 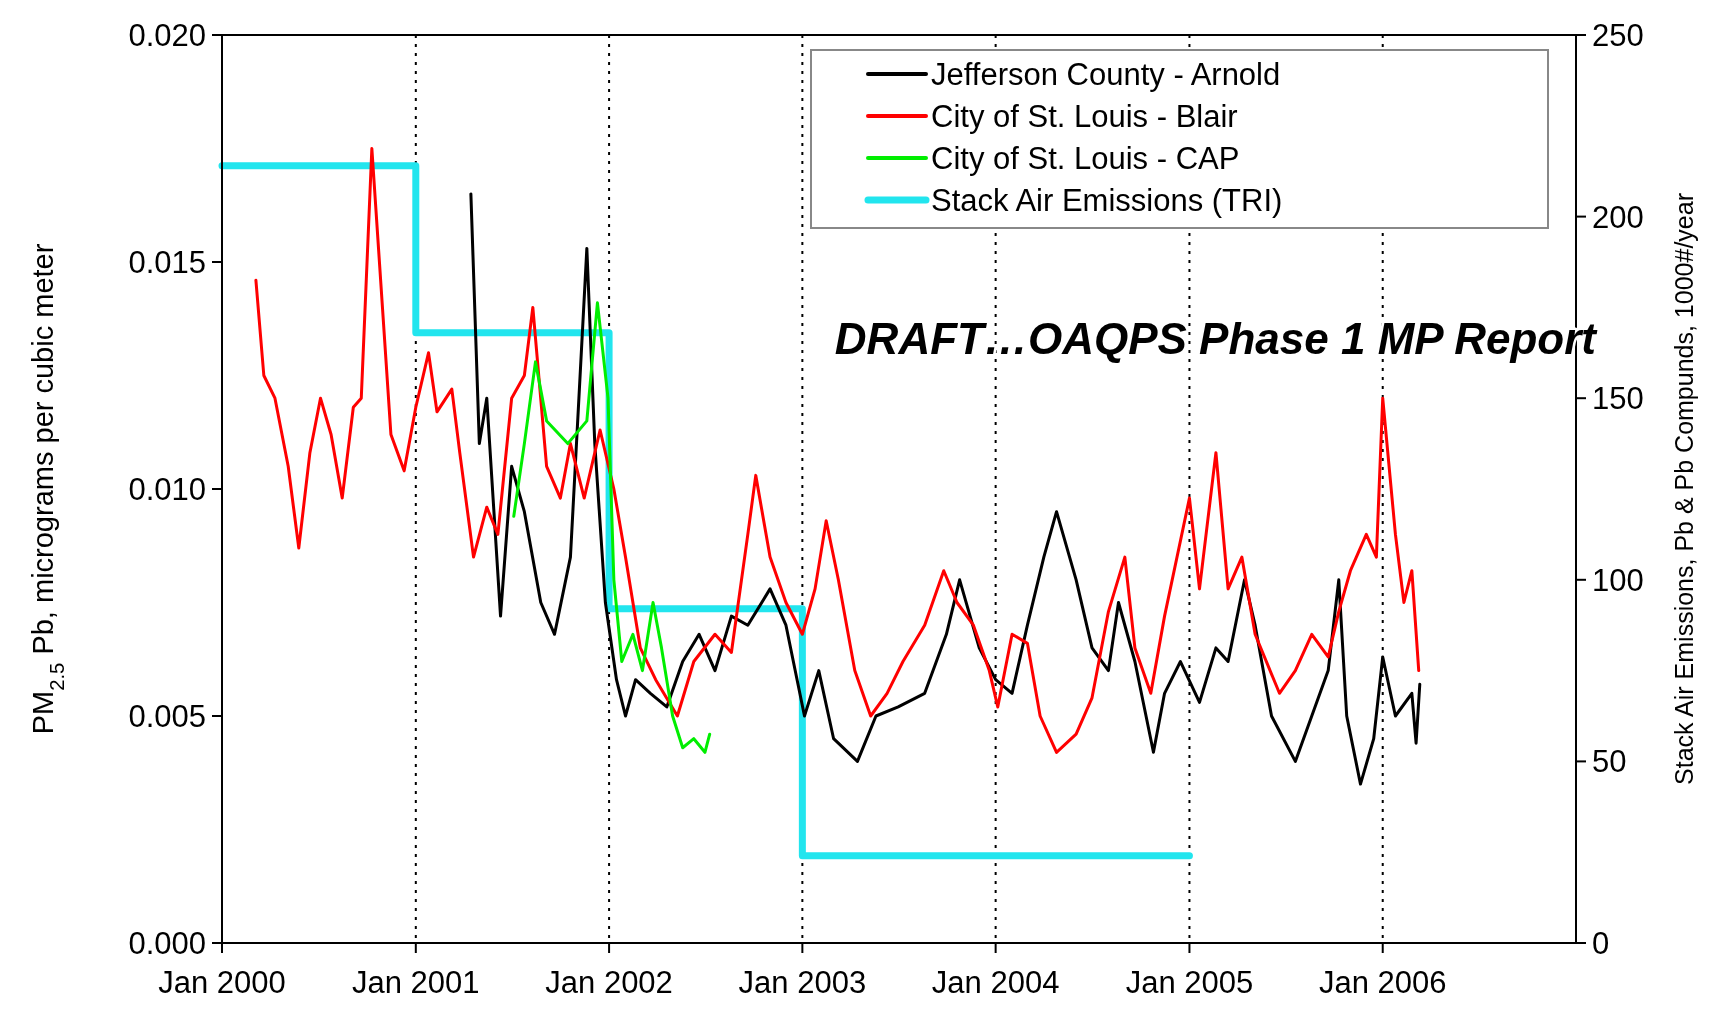 What do you see at coordinates (167, 716) in the screenshot?
I see `y-tick-label: 0.005` at bounding box center [167, 716].